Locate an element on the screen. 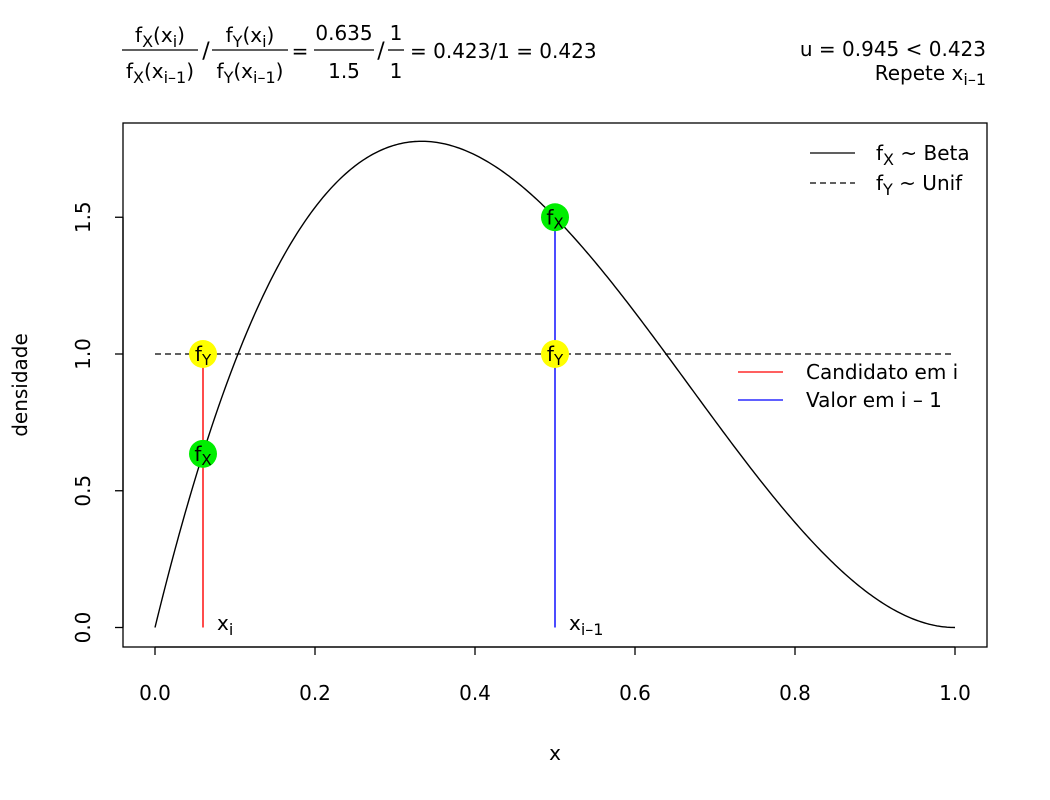 Image resolution: width=1050 pixels, height=800 pixels. xi-prev-label: xi–1 is located at coordinates (586, 625).